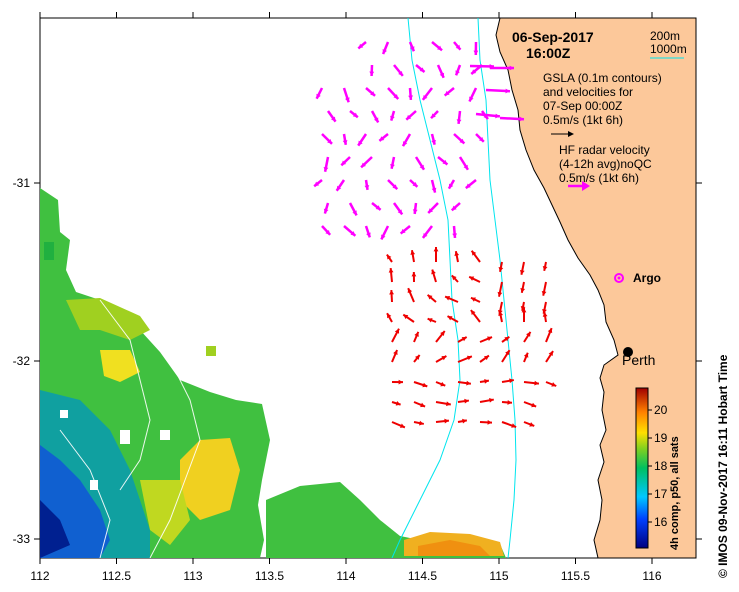  I want to click on colorbar-tick-label: 19, so click(661, 438).